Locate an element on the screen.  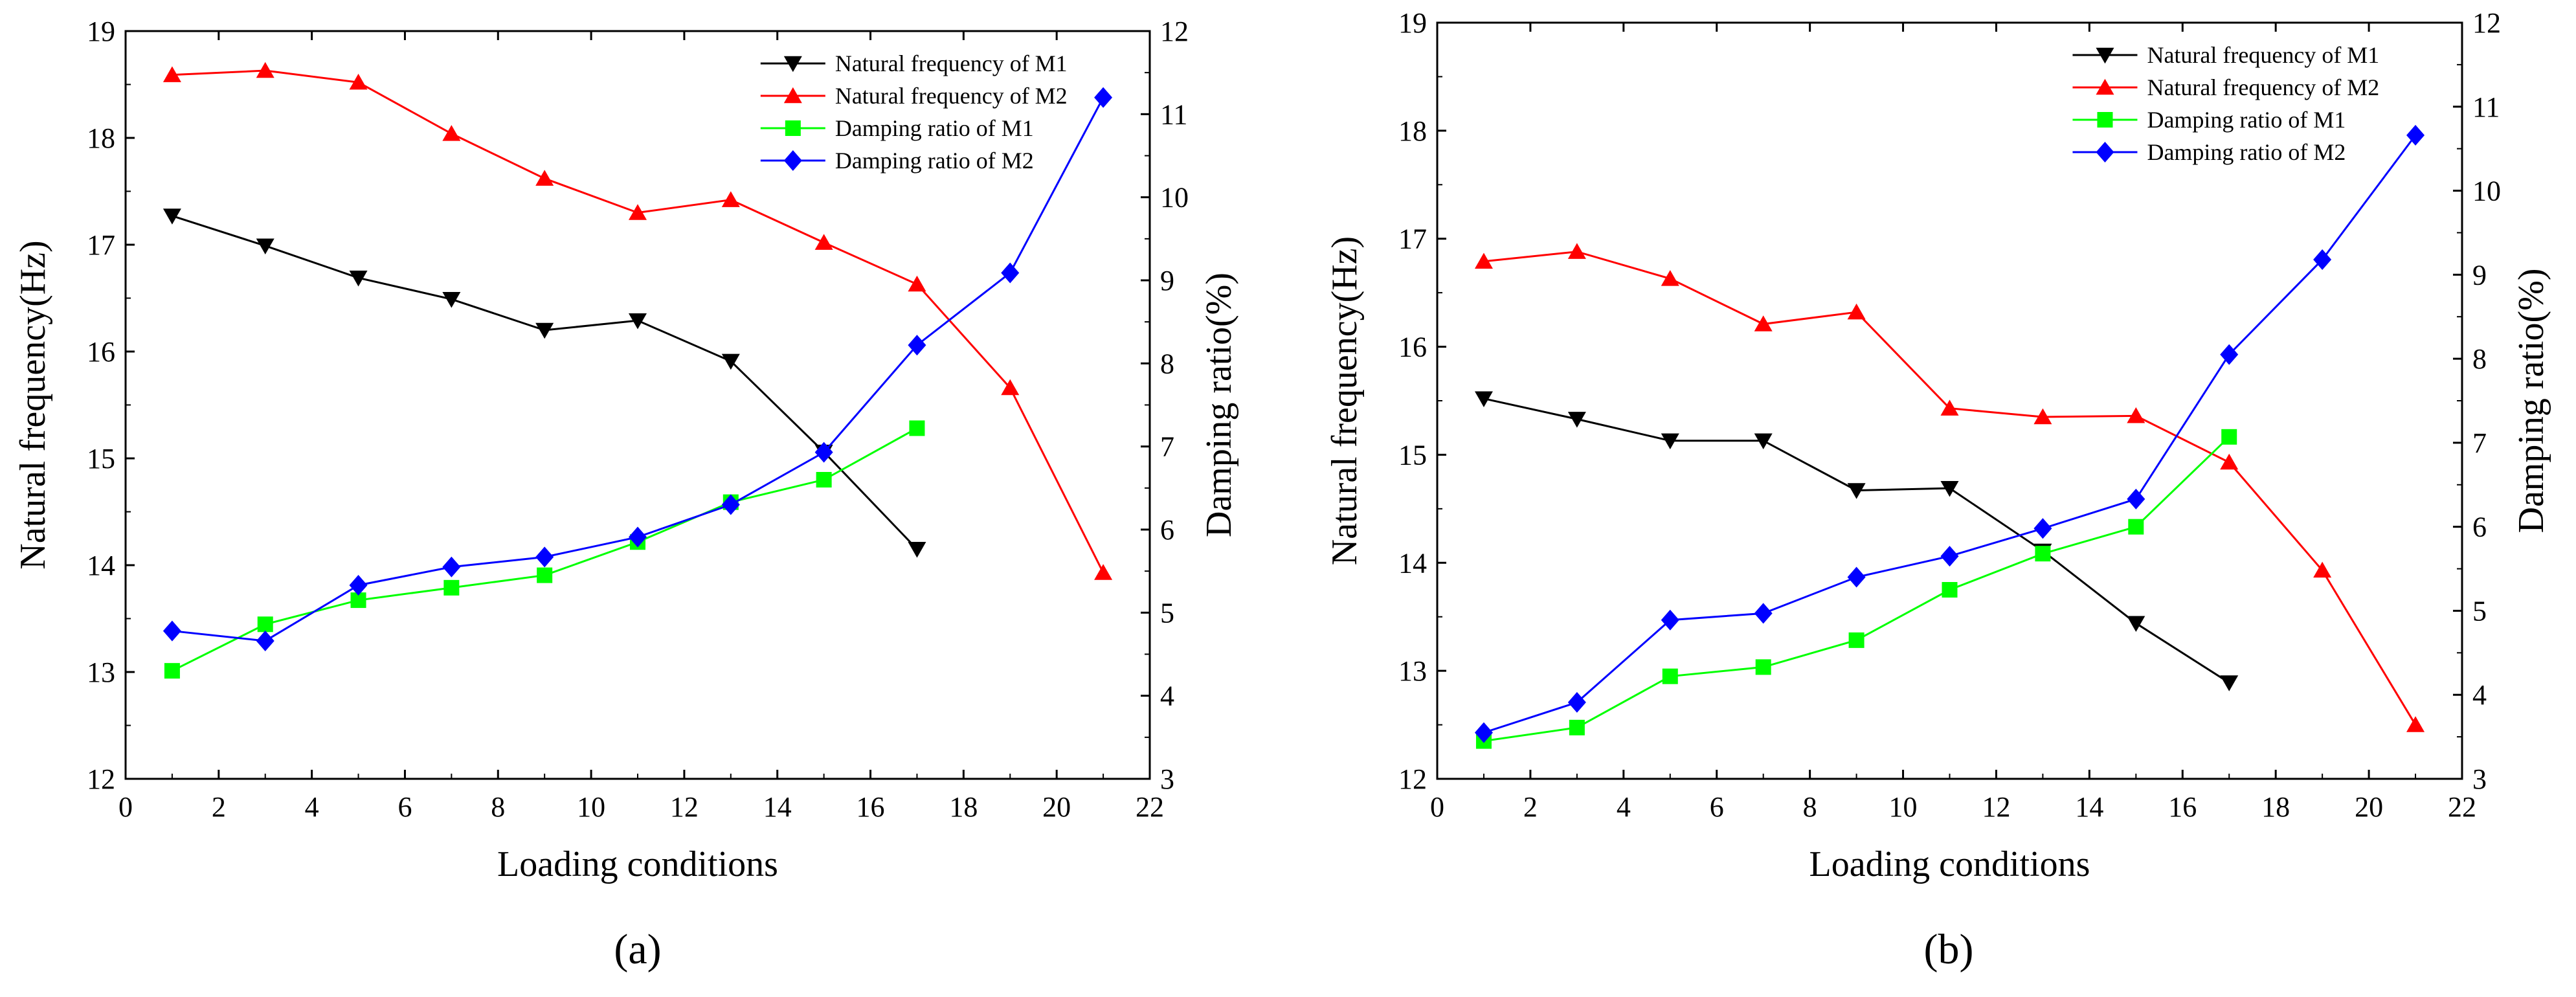
x-tick-label: 12 is located at coordinates (1996, 807).